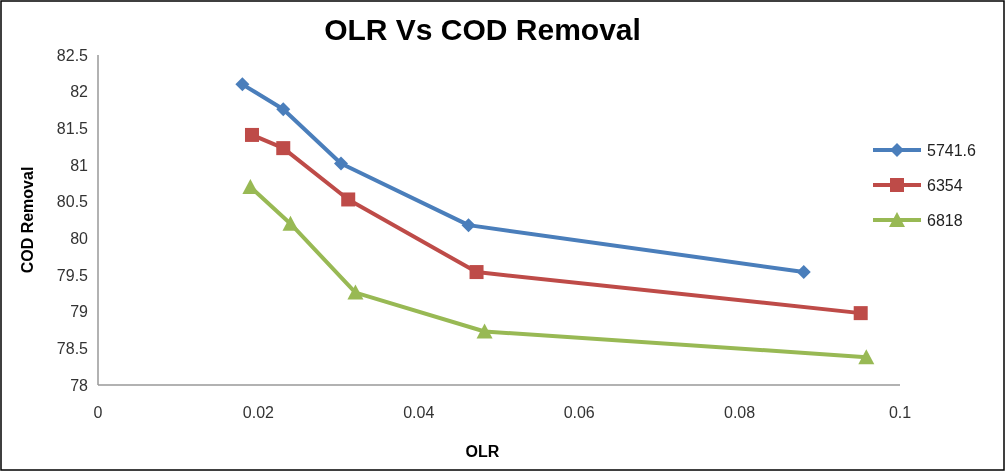  I want to click on y-tick-label: 81, so click(79, 165).